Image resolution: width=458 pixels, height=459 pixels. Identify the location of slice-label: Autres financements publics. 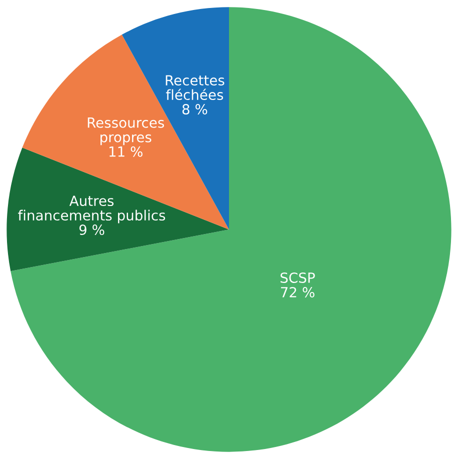
(92, 210).